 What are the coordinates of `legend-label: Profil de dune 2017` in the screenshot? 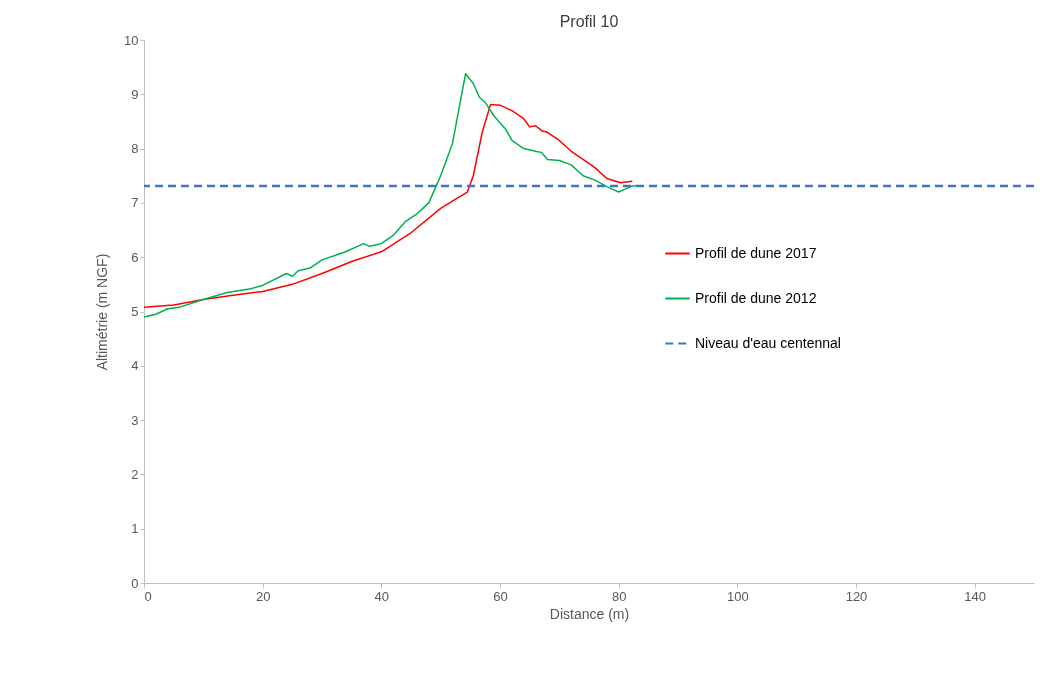 It's located at (756, 252).